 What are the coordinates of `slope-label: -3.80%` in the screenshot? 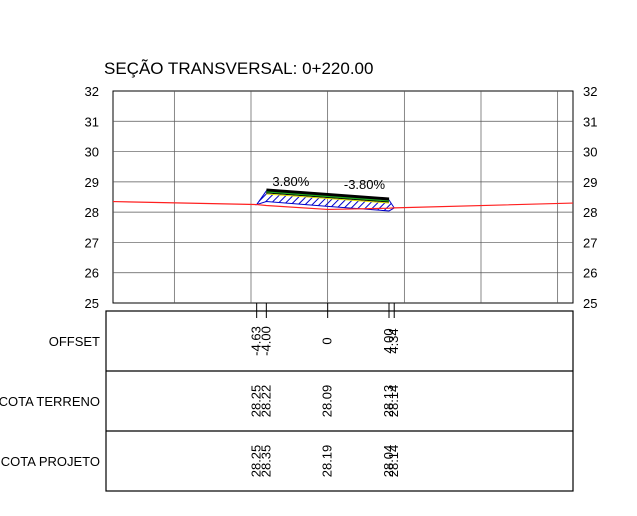 It's located at (365, 184).